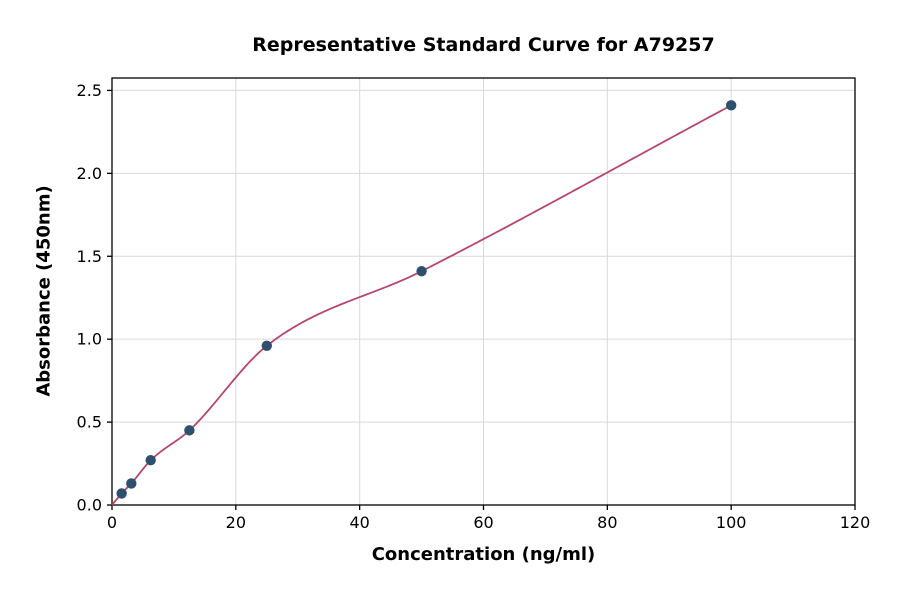  What do you see at coordinates (89, 90) in the screenshot?
I see `y-tick-label: 2.5` at bounding box center [89, 90].